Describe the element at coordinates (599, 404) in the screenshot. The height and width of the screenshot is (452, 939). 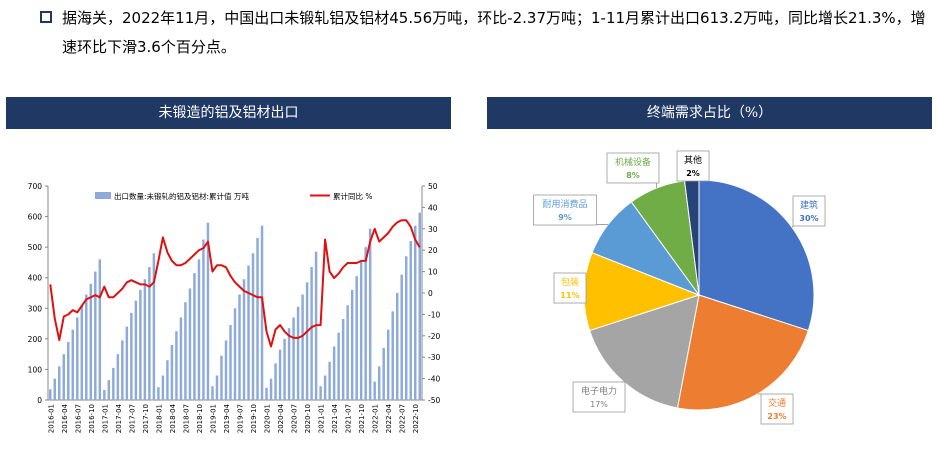
I see `pie-label-value: 17%` at that location.